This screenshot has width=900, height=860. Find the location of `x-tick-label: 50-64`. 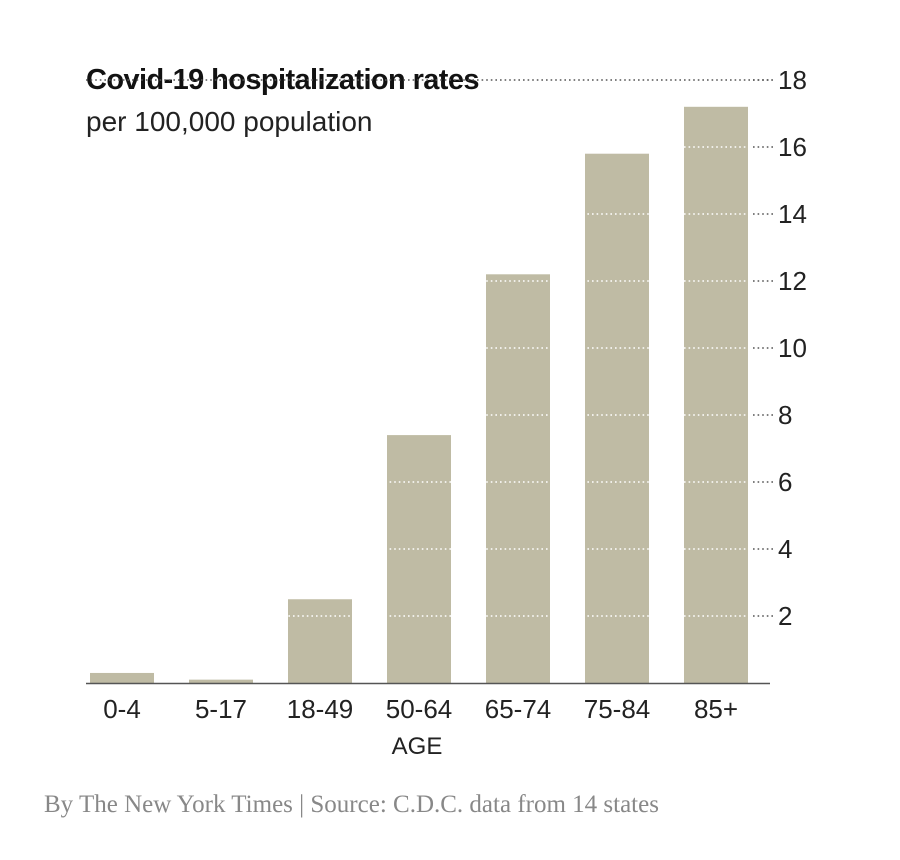

x-tick-label: 50-64 is located at coordinates (419, 709).